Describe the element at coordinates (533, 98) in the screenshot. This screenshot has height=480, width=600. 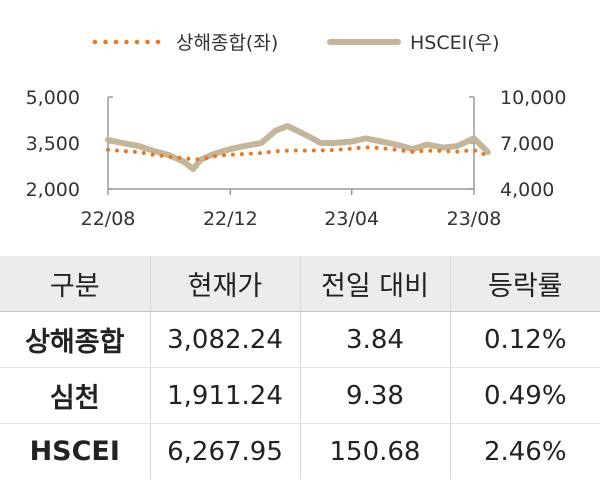
I see `right-tick-label: 10,000` at that location.